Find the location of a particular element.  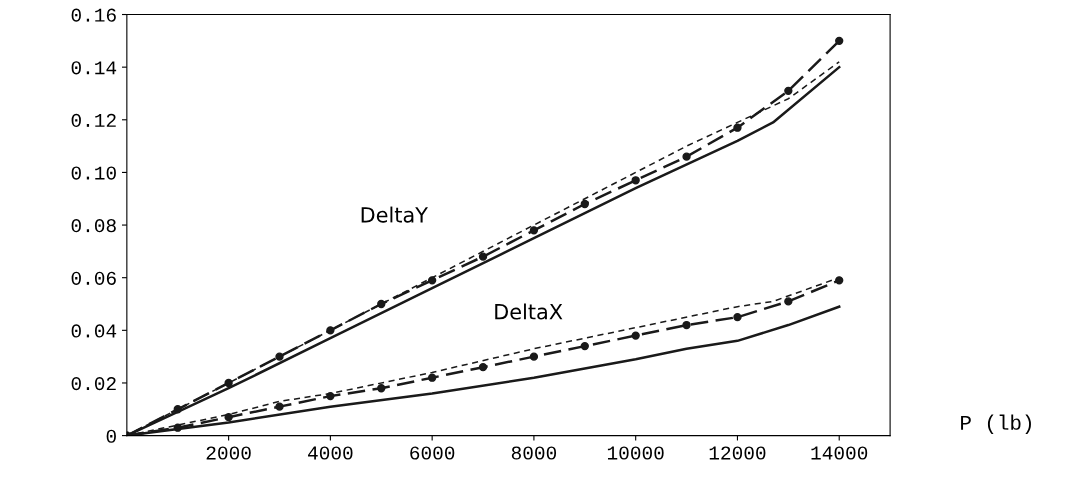

y-tick-label: 0.16 is located at coordinates (93, 15).